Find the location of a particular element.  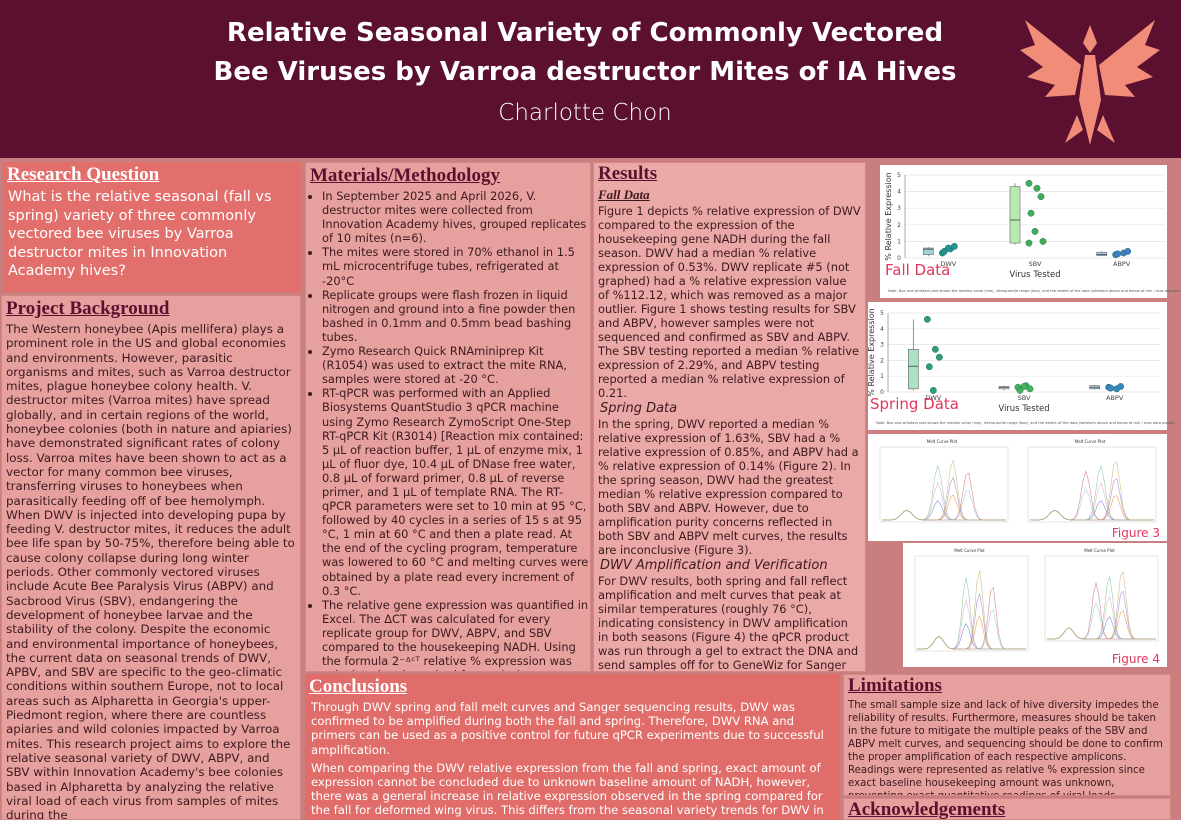

y-axis-label: % Relative Expression is located at coordinates (888, 216).